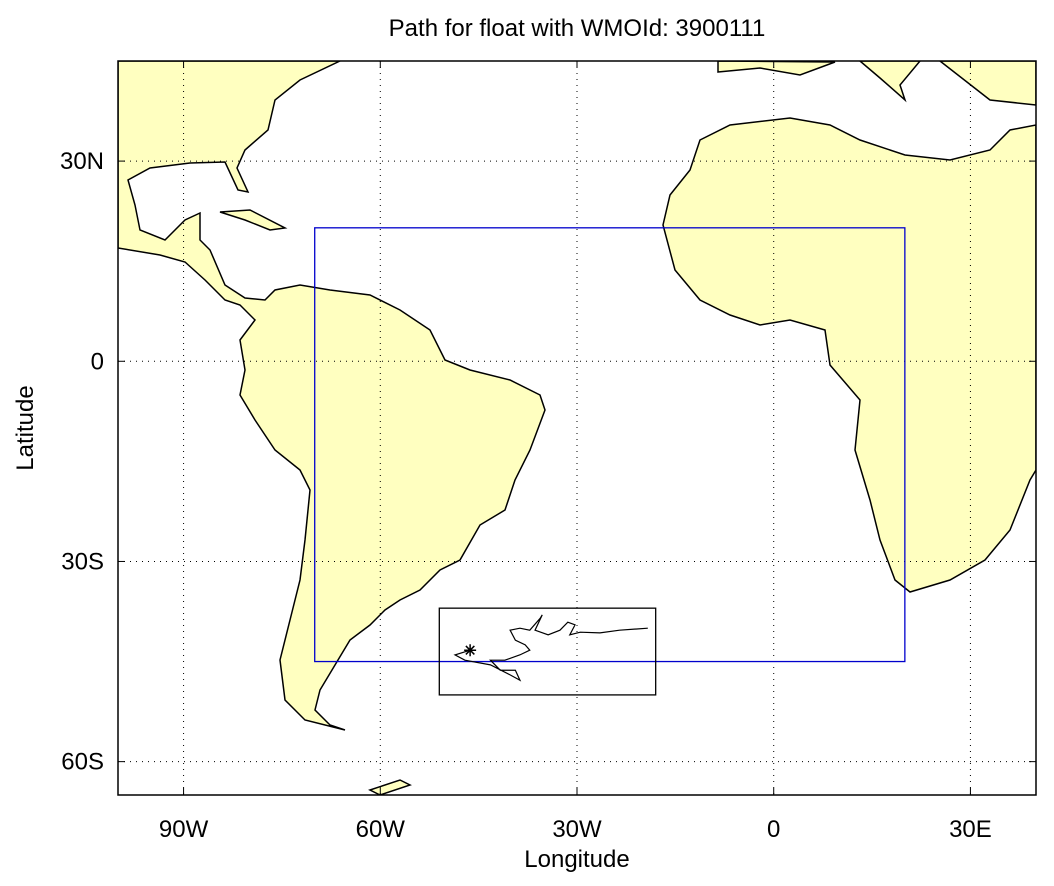  I want to click on y-tick-label: 30N, so click(82, 161).